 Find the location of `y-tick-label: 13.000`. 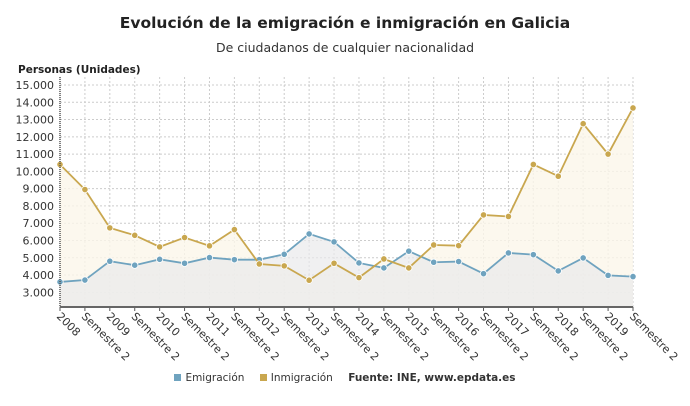

y-tick-label: 13.000 is located at coordinates (35, 120).